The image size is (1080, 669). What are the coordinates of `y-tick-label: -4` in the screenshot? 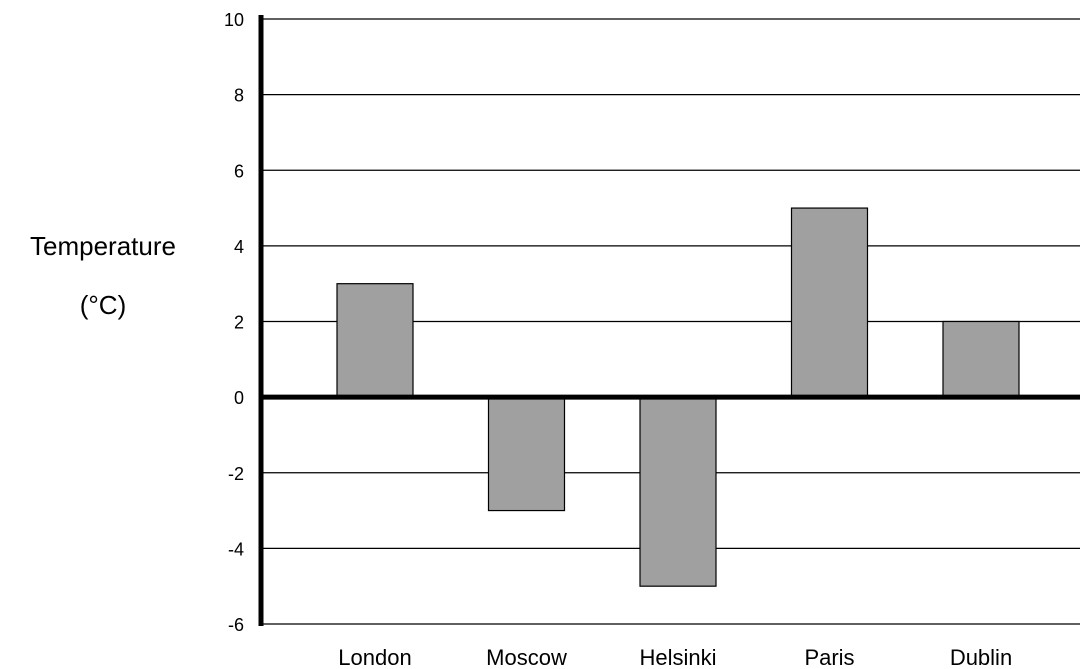 It's located at (236, 549).